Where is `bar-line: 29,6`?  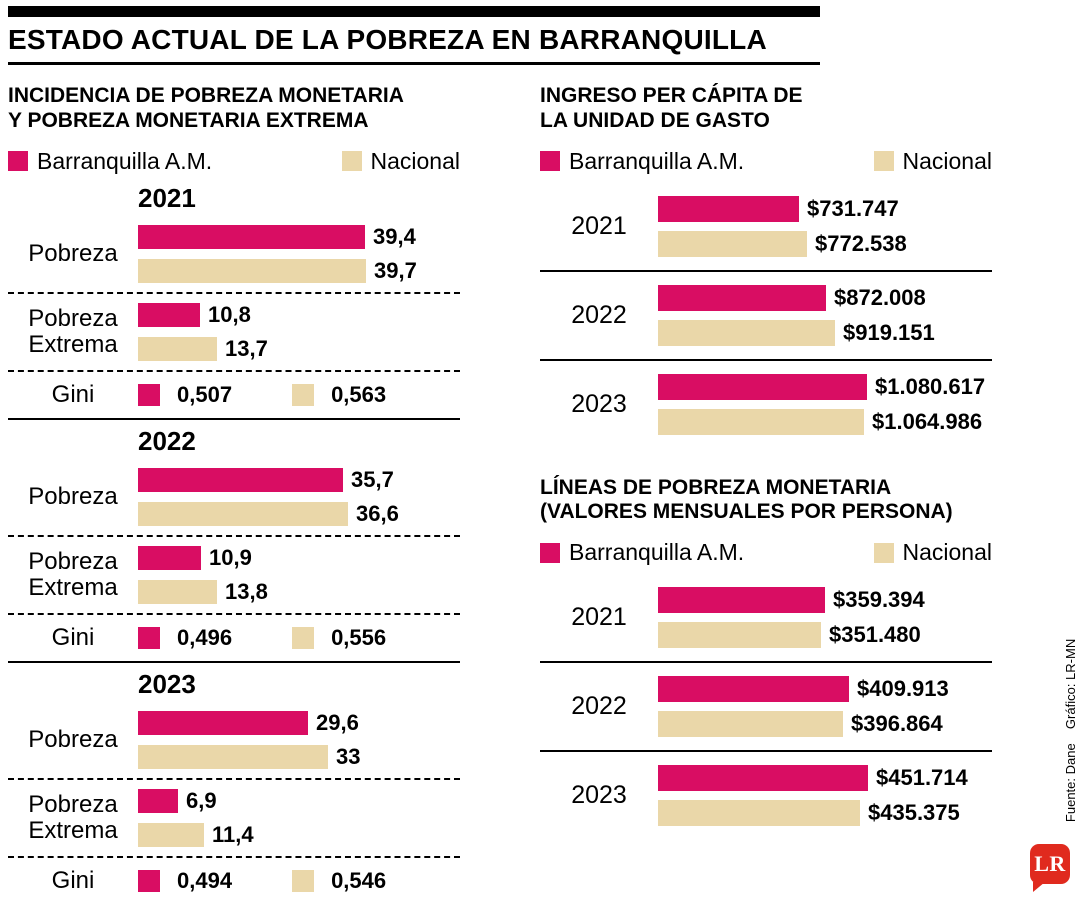
bar-line: 29,6 is located at coordinates (299, 723).